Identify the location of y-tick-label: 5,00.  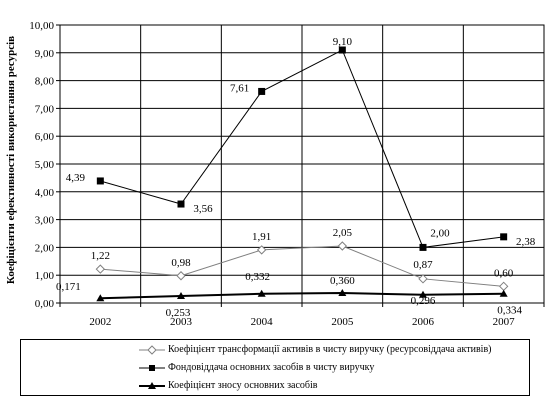
(45, 165).